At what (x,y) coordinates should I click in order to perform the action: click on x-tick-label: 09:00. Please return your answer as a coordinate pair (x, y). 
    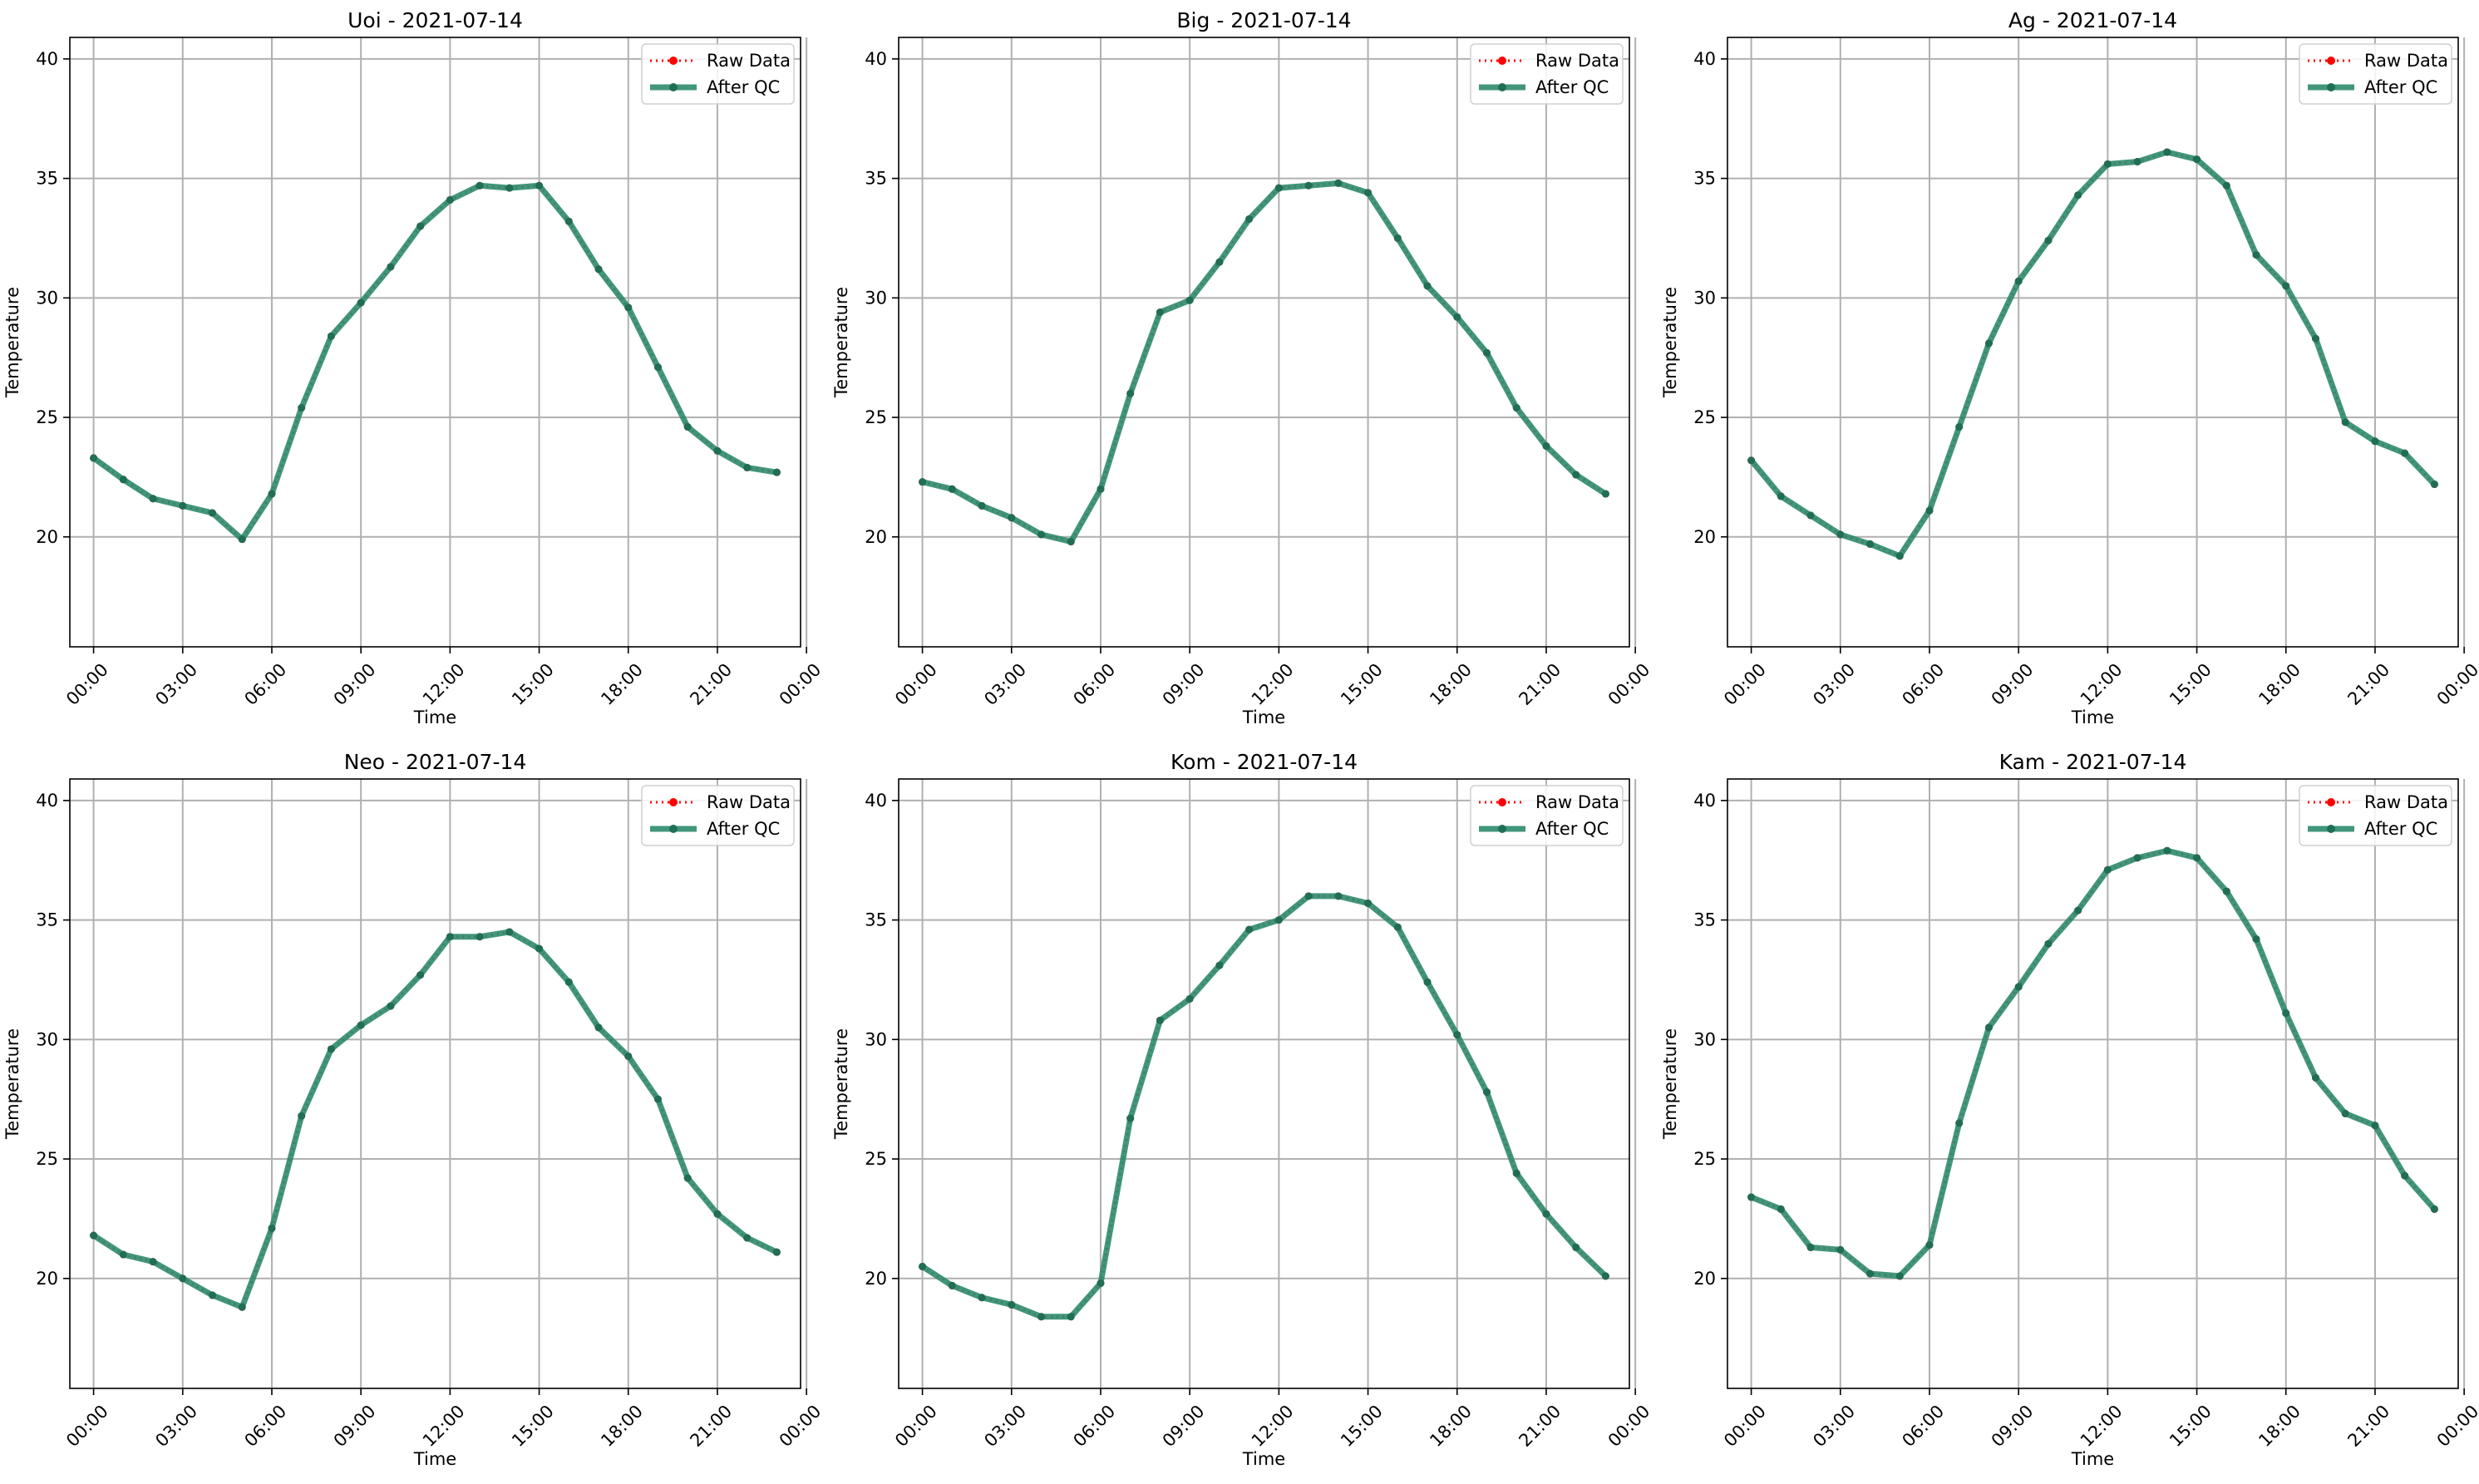
    Looking at the image, I should click on (1184, 1426).